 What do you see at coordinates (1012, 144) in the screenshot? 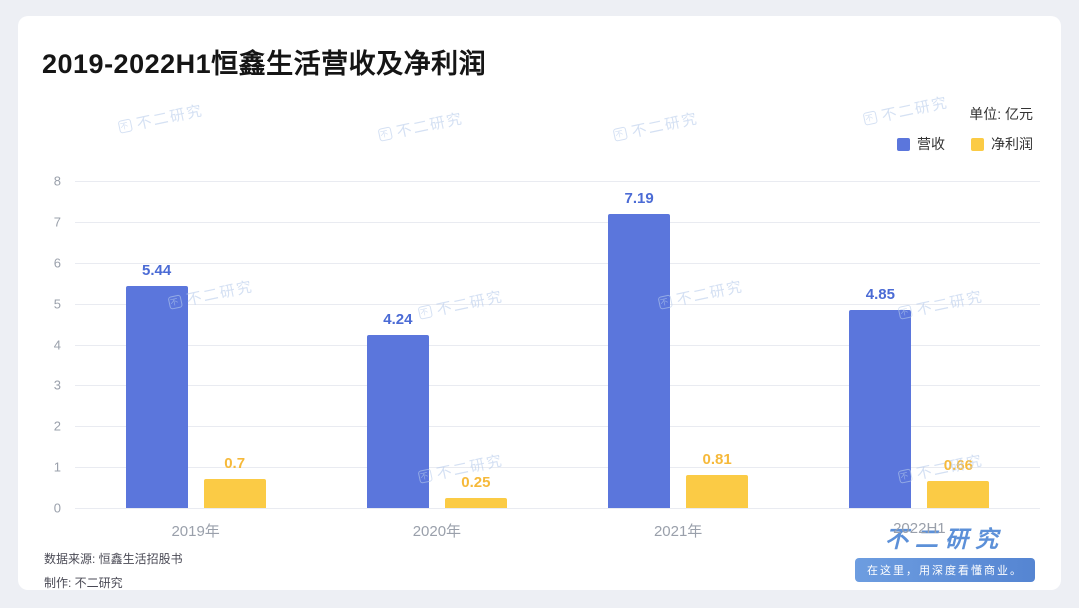
I see `legend-label: 净利润` at bounding box center [1012, 144].